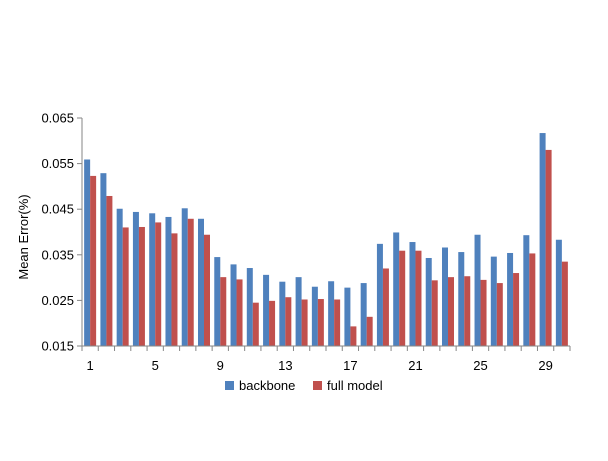 This screenshot has height=461, width=608. What do you see at coordinates (57, 346) in the screenshot?
I see `y-tick-label: 0.015` at bounding box center [57, 346].